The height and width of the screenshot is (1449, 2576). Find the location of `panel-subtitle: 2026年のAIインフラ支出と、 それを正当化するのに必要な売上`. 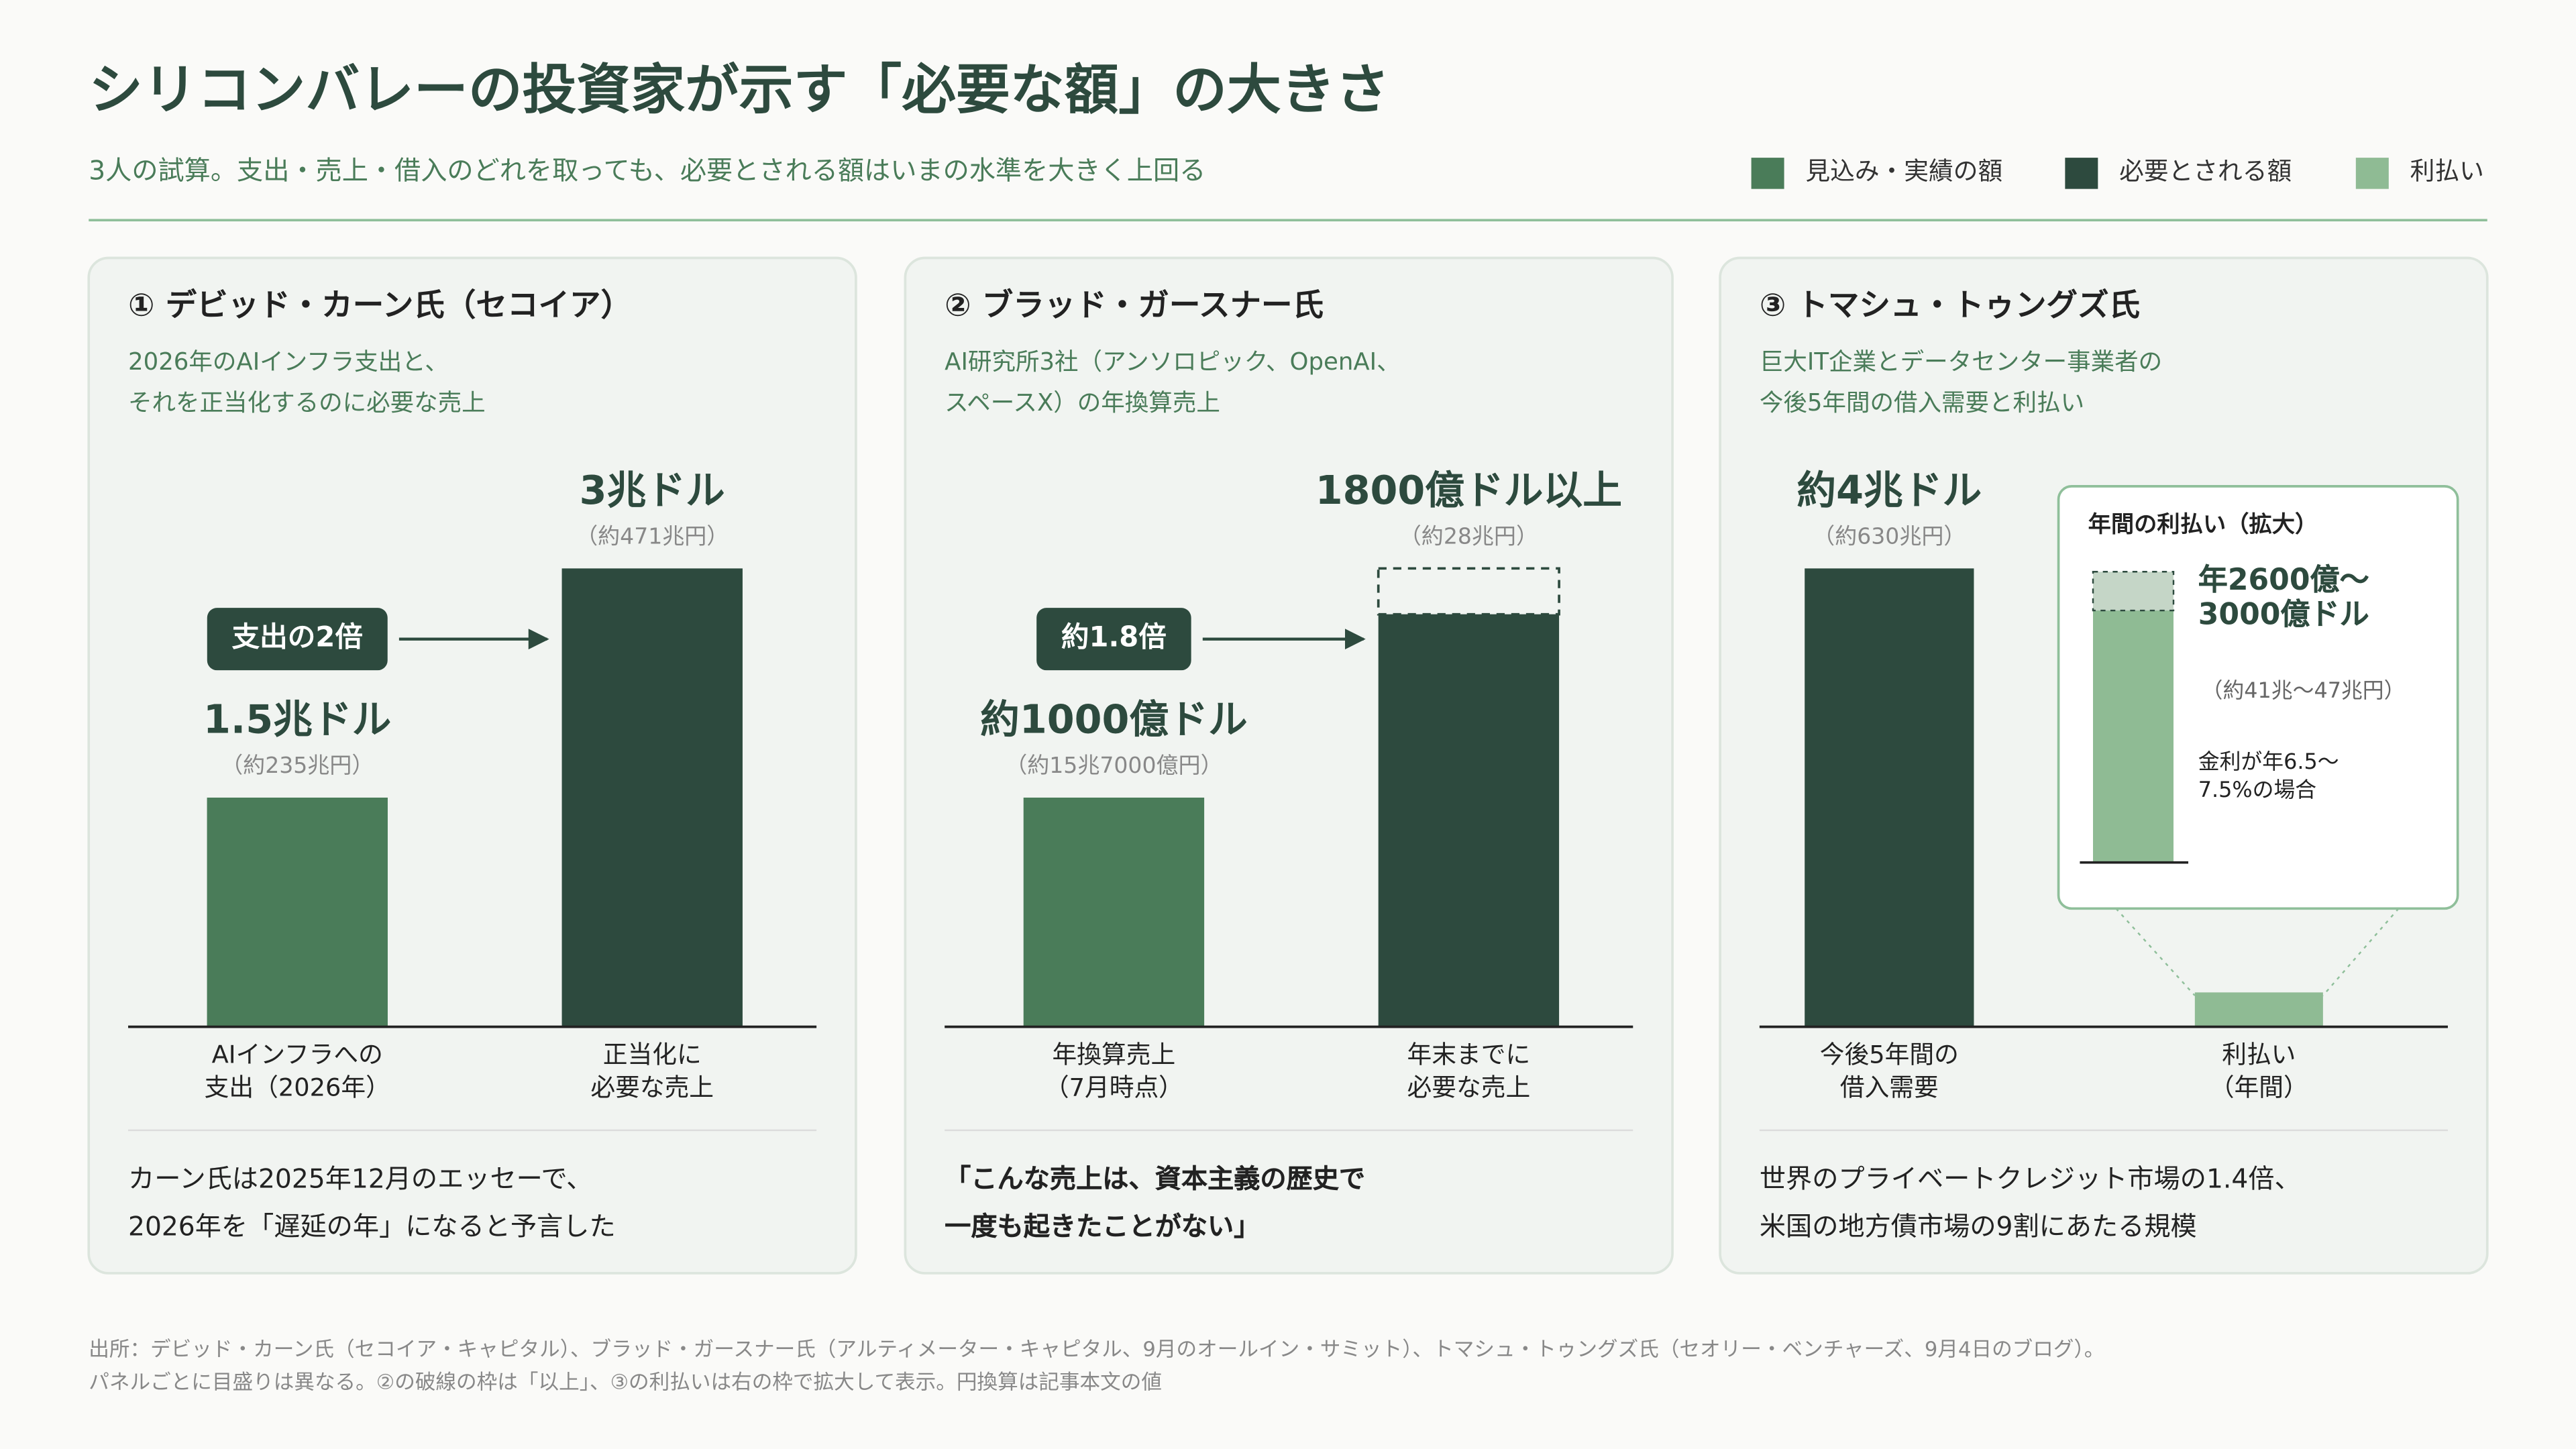

panel-subtitle: 2026年のAIインフラ支出と、 それを正当化するのに必要な売上 is located at coordinates (307, 383).